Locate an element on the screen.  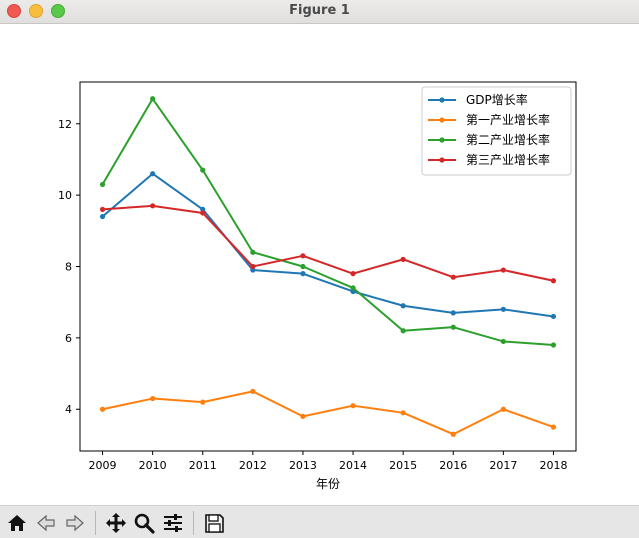
y-tick-label: 12 is located at coordinates (65, 124).